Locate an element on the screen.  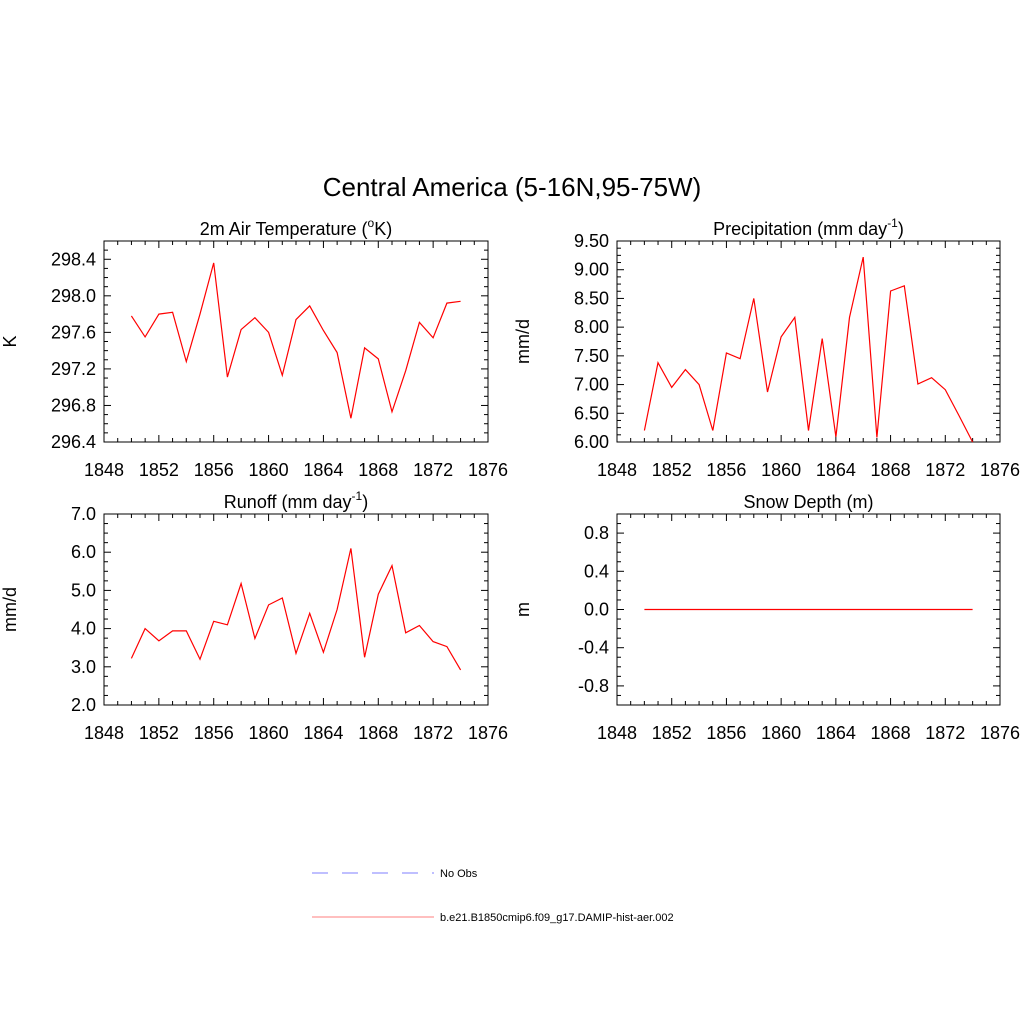
y-tick-label: 297.2 is located at coordinates (73, 369).